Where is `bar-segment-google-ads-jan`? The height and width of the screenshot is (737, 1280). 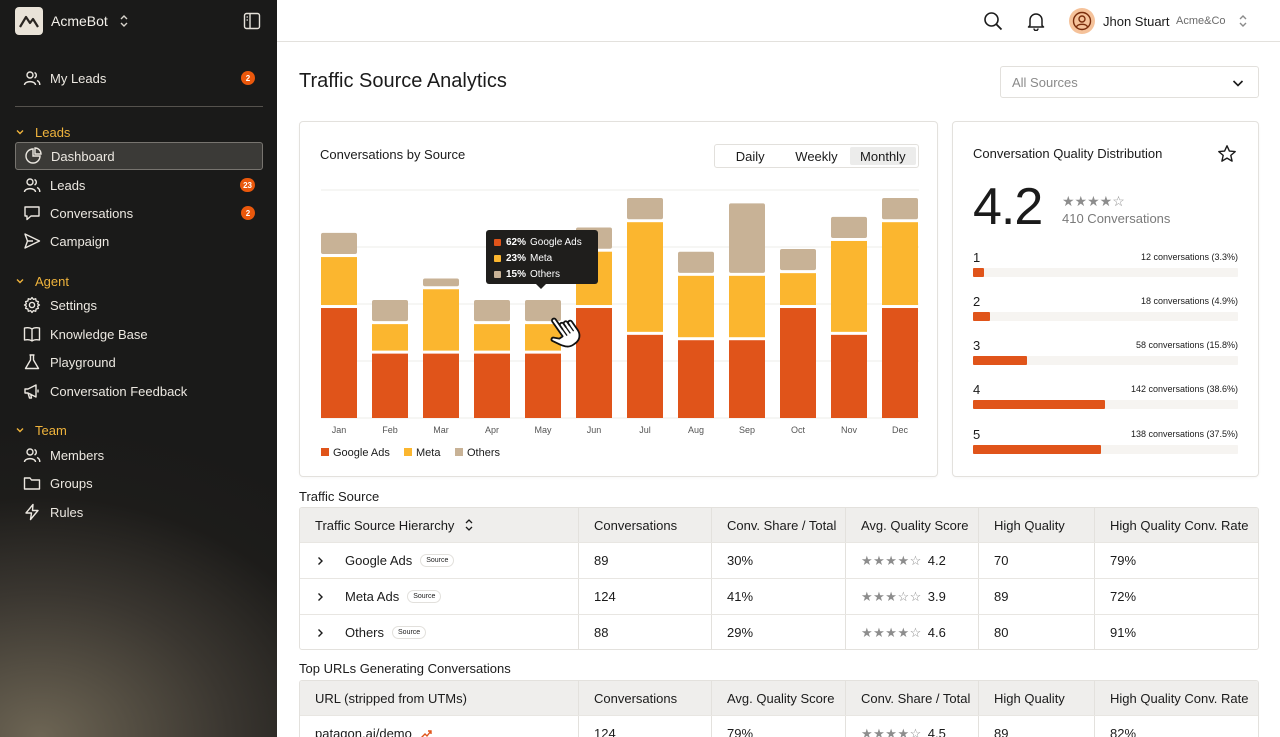 bar-segment-google-ads-jan is located at coordinates (339, 363).